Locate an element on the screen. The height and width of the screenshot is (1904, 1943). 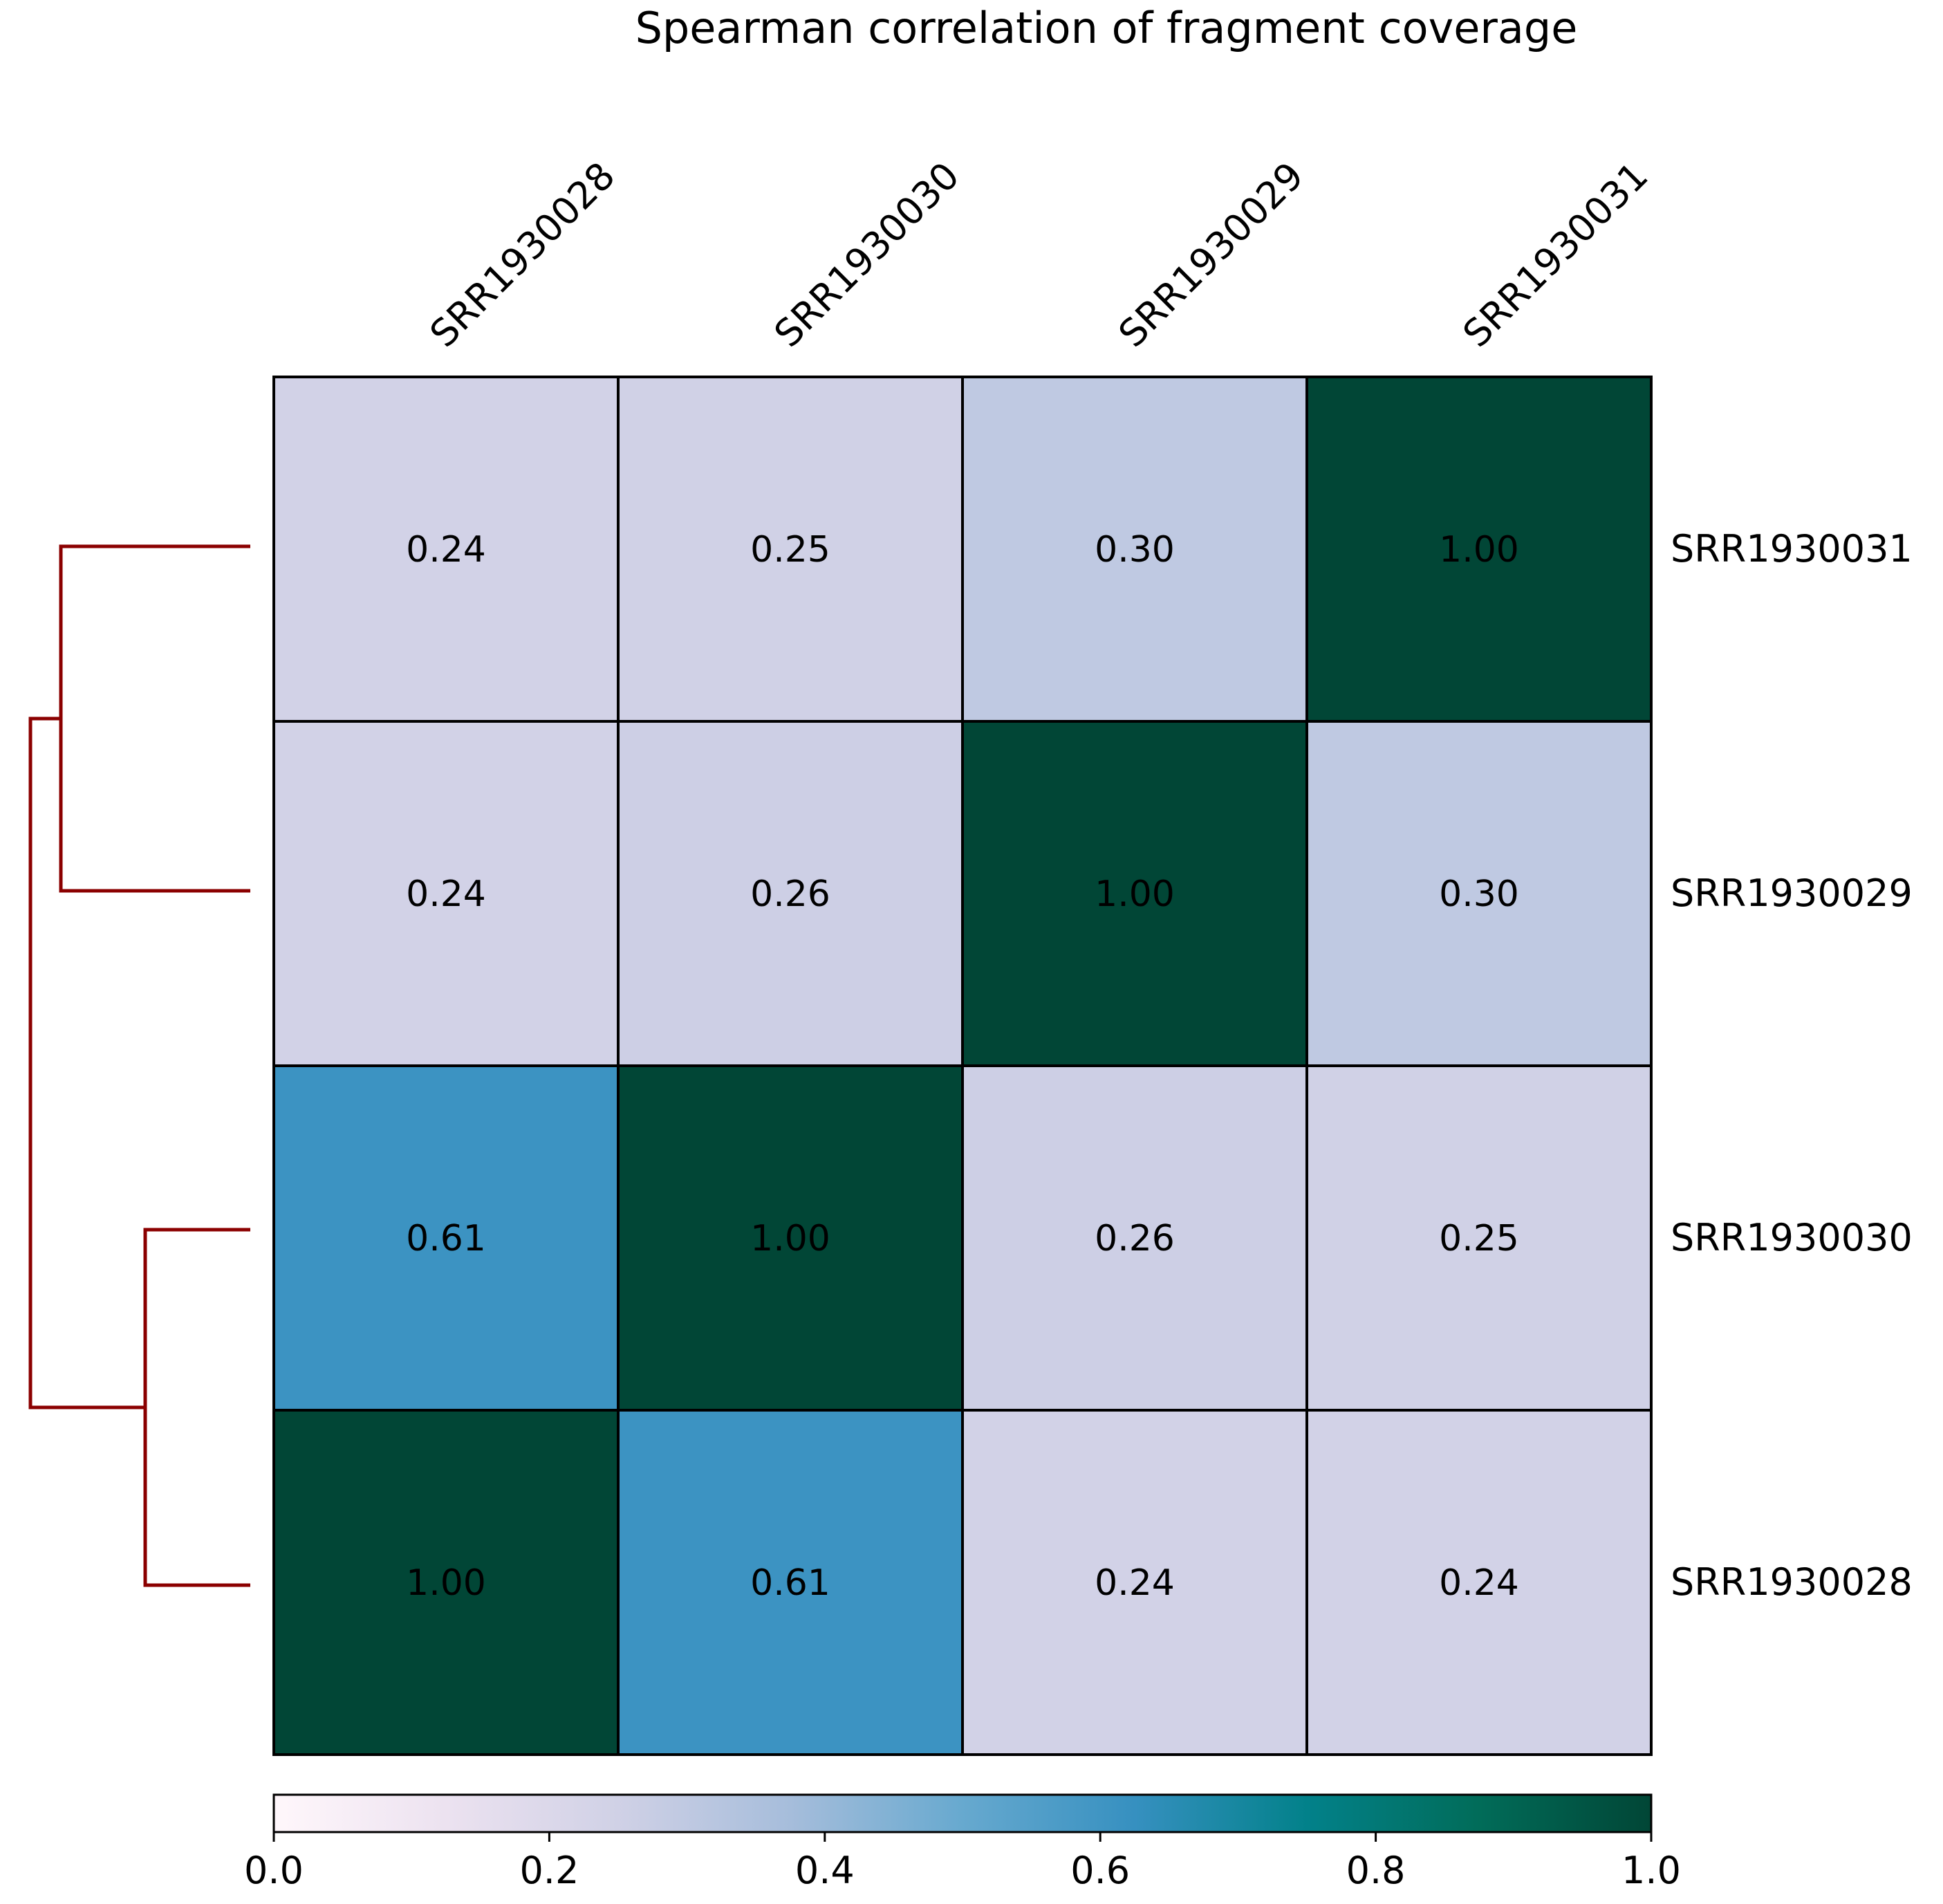
colorbar-tick-label: 0.4 is located at coordinates (825, 1870).